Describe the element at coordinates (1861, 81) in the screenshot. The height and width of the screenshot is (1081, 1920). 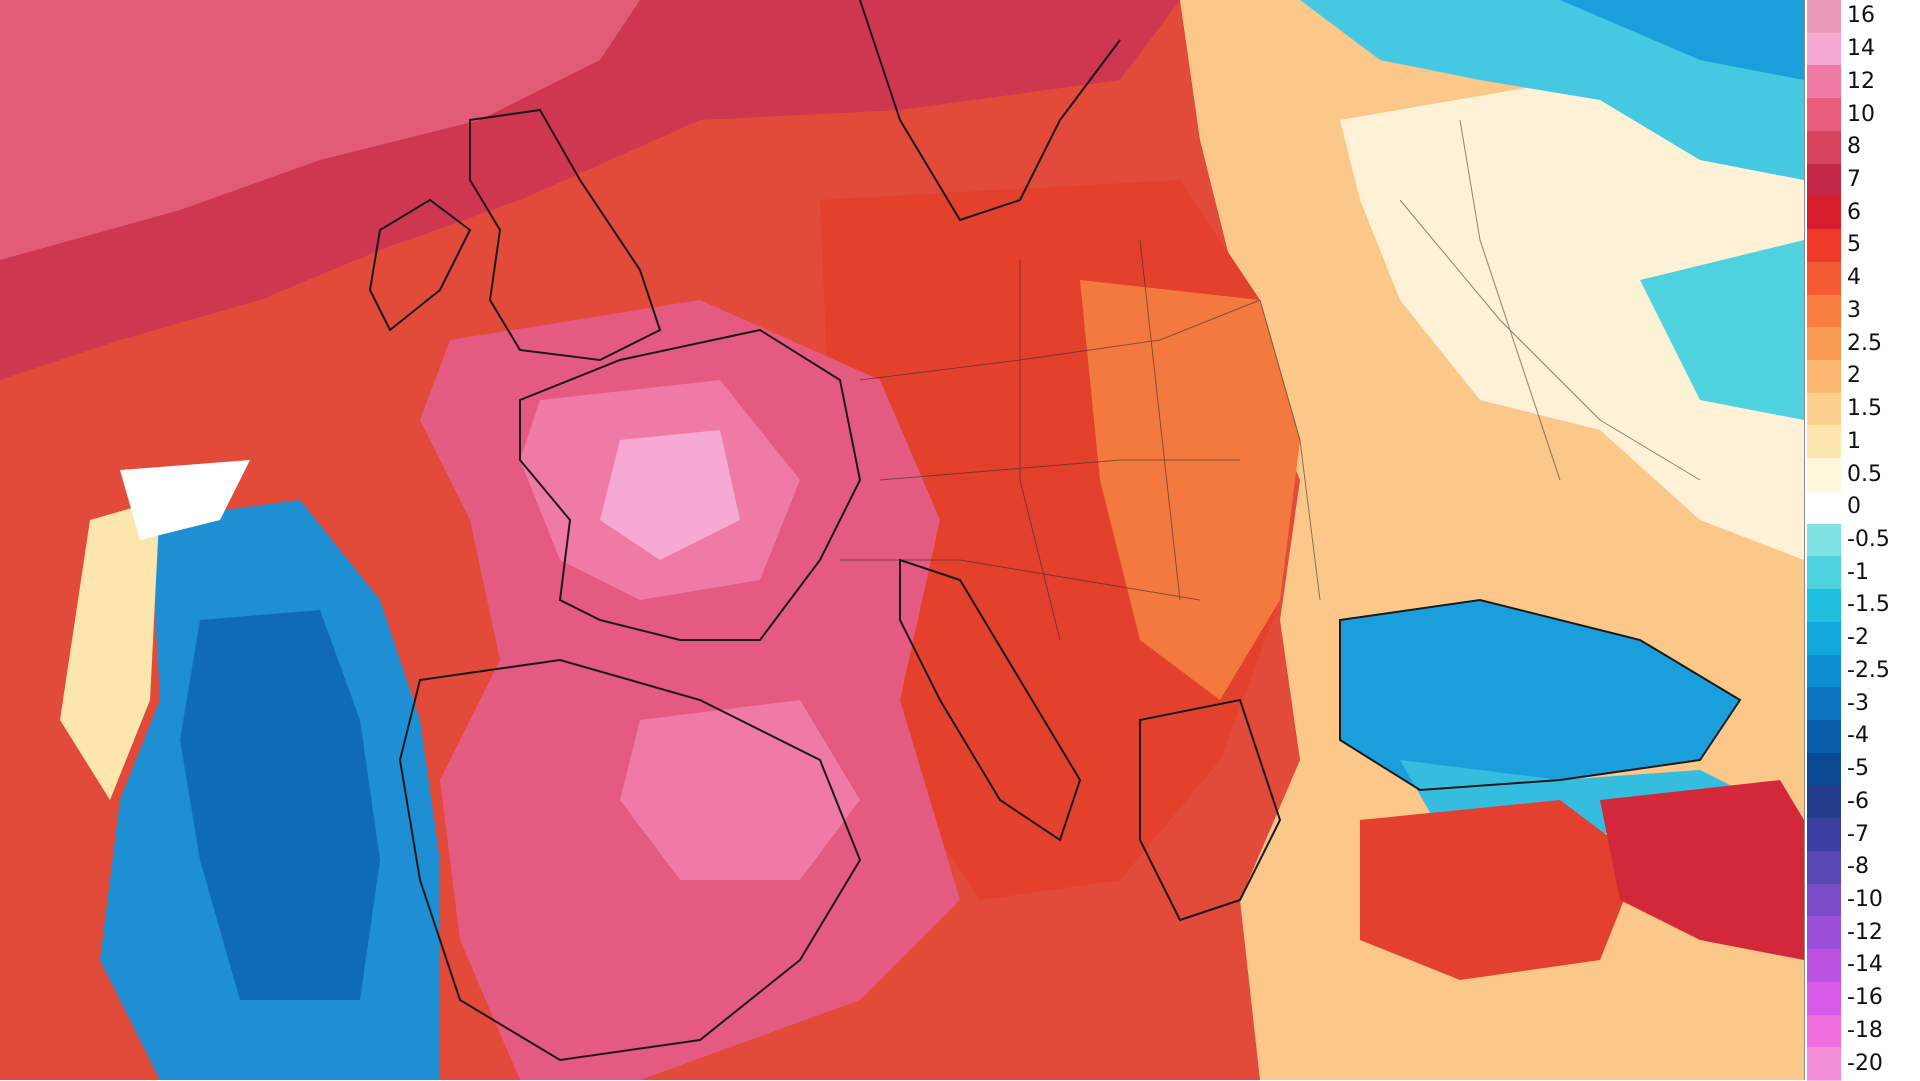
I see `legend-tick-label: 12` at that location.